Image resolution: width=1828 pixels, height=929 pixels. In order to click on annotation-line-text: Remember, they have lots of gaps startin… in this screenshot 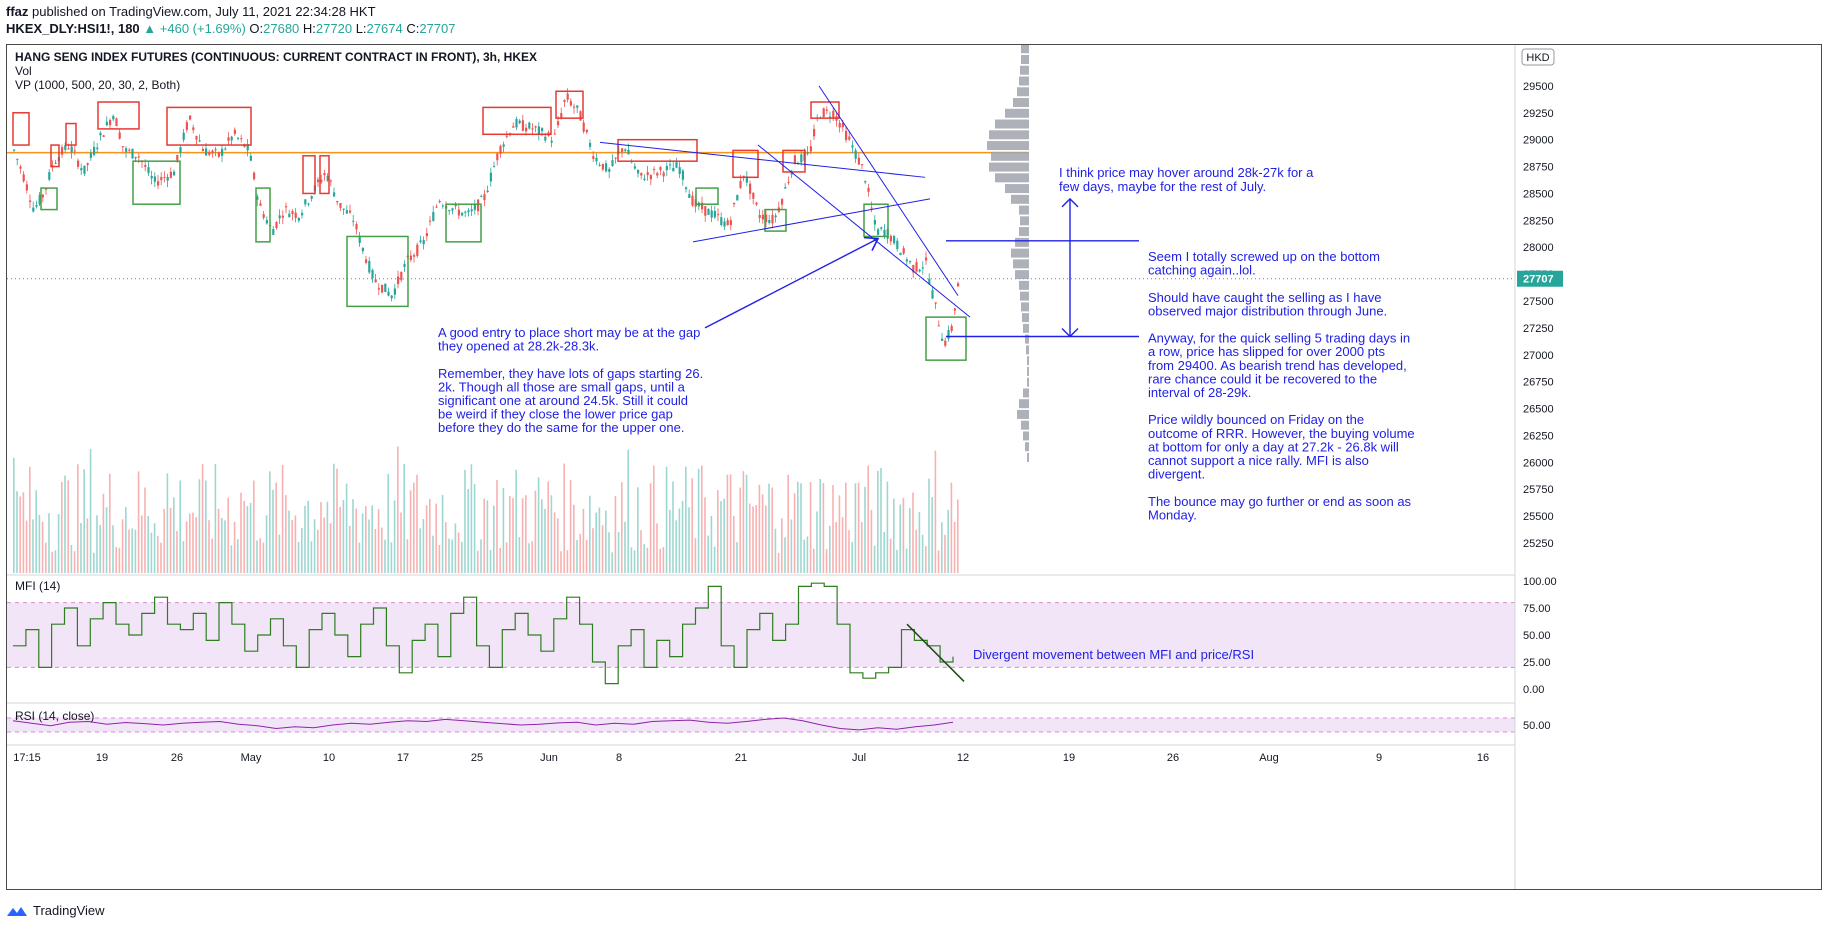, I will do `click(570, 373)`.